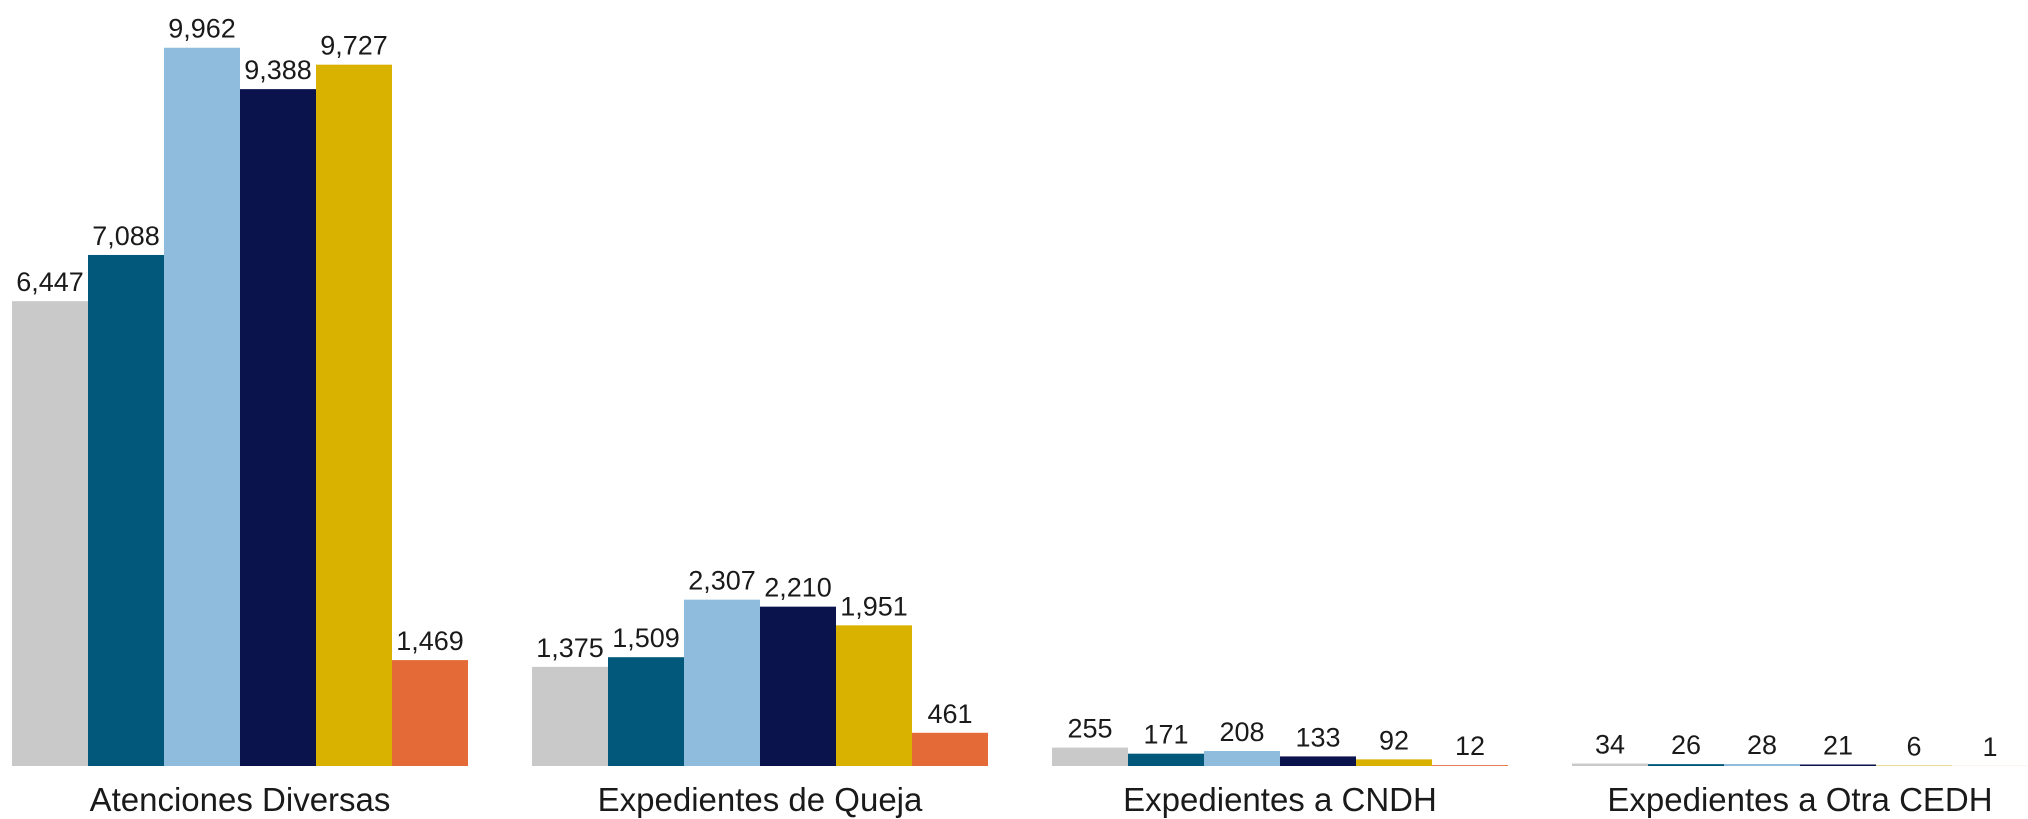 Image resolution: width=2028 pixels, height=819 pixels. Describe the element at coordinates (1610, 745) in the screenshot. I see `value-label: 34` at that location.